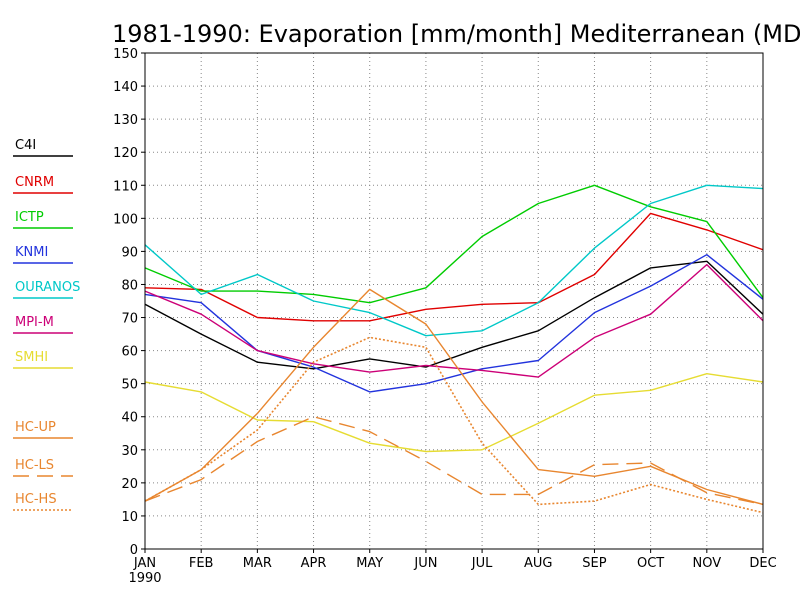 This screenshot has height=605, width=800. I want to click on y-tick-label: 120, so click(125, 153).